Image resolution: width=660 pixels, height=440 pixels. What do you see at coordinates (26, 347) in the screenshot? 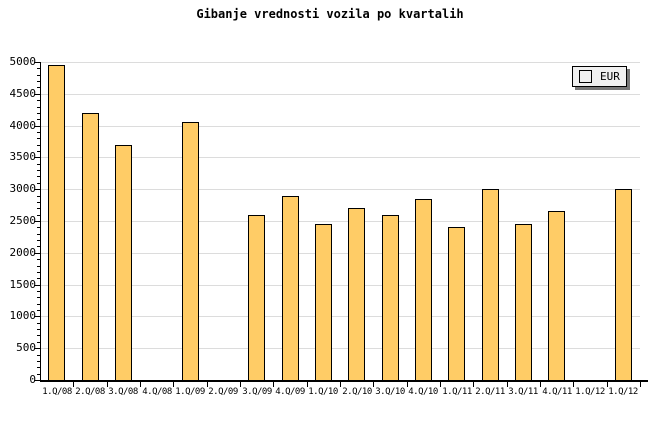
I see `y-tick-label: 500` at bounding box center [26, 347].